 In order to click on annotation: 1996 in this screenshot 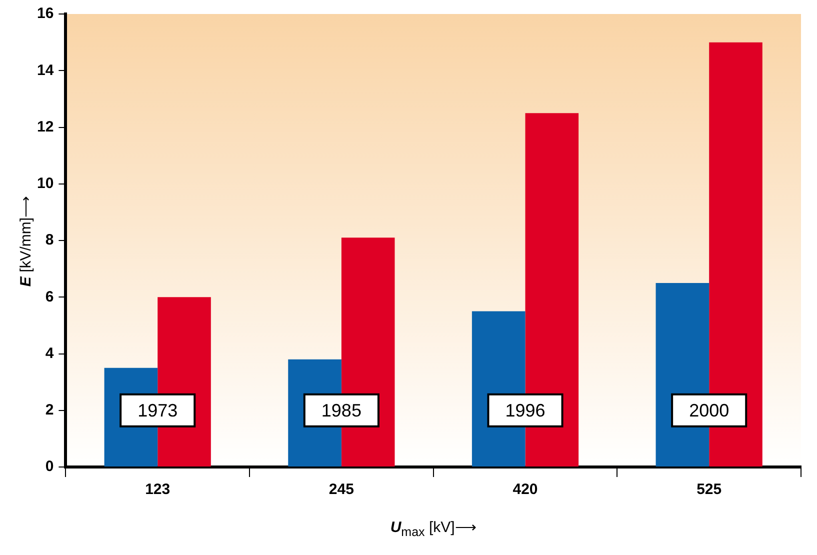, I will do `click(525, 410)`.